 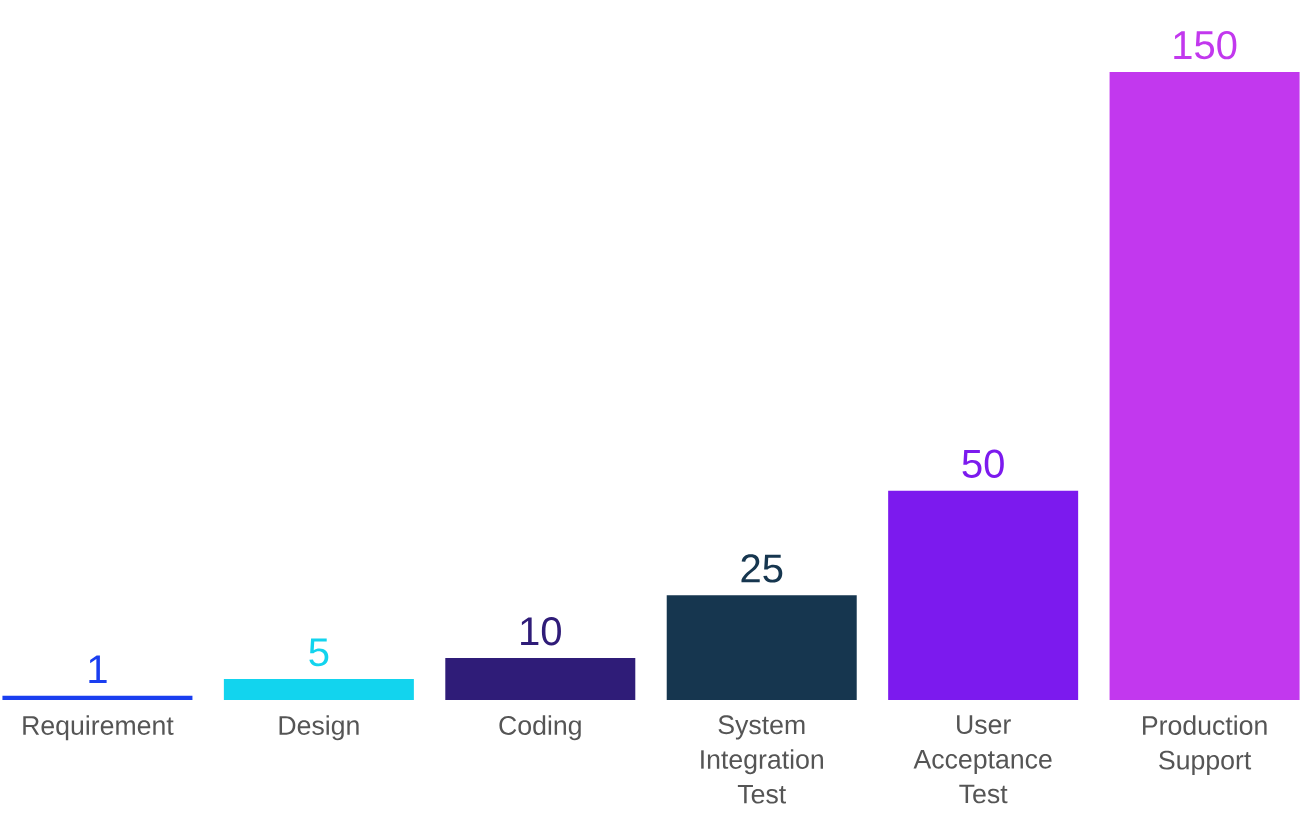 What do you see at coordinates (982, 759) in the screenshot?
I see `x-tick-label: User Acceptance Test` at bounding box center [982, 759].